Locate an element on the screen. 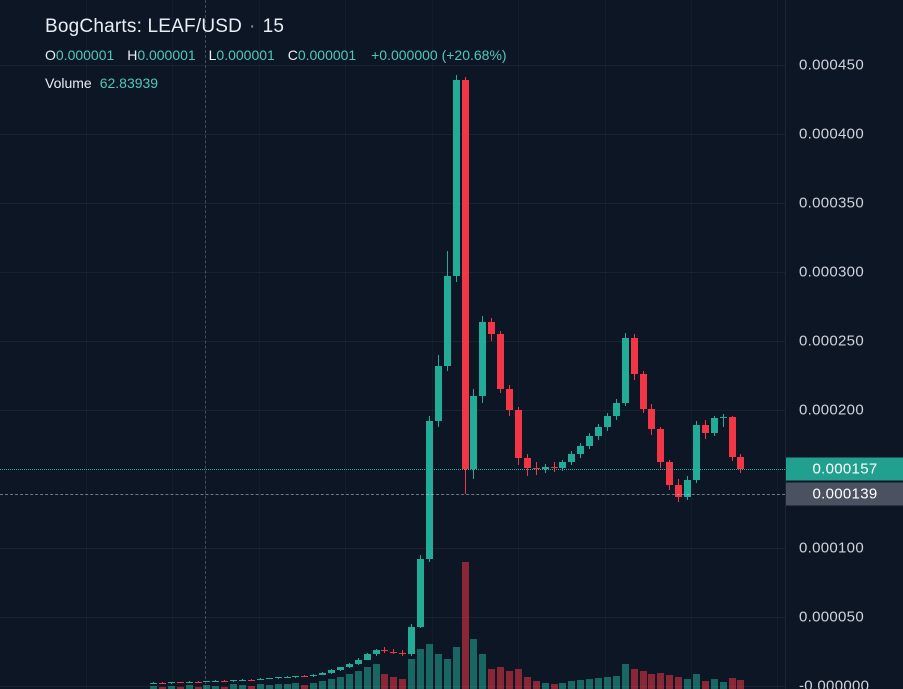  price-tick-label: -0.000000 is located at coordinates (834, 683).